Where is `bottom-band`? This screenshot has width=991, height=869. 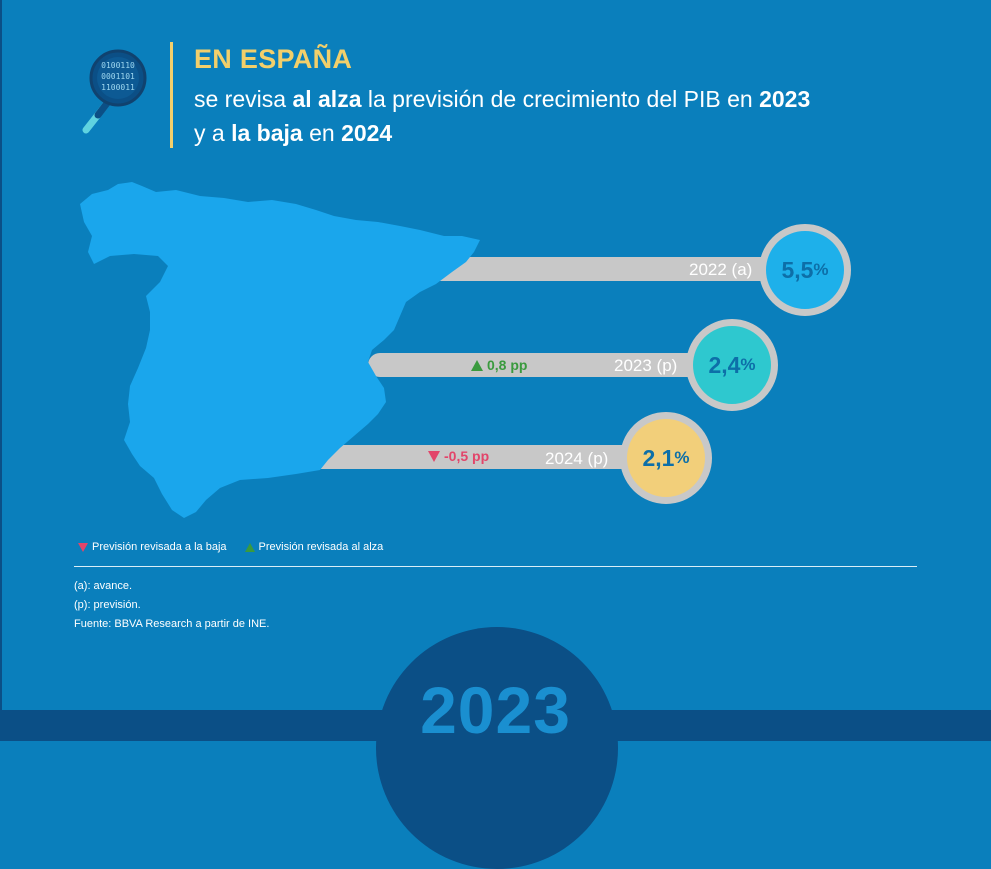
bottom-band is located at coordinates (495, 725).